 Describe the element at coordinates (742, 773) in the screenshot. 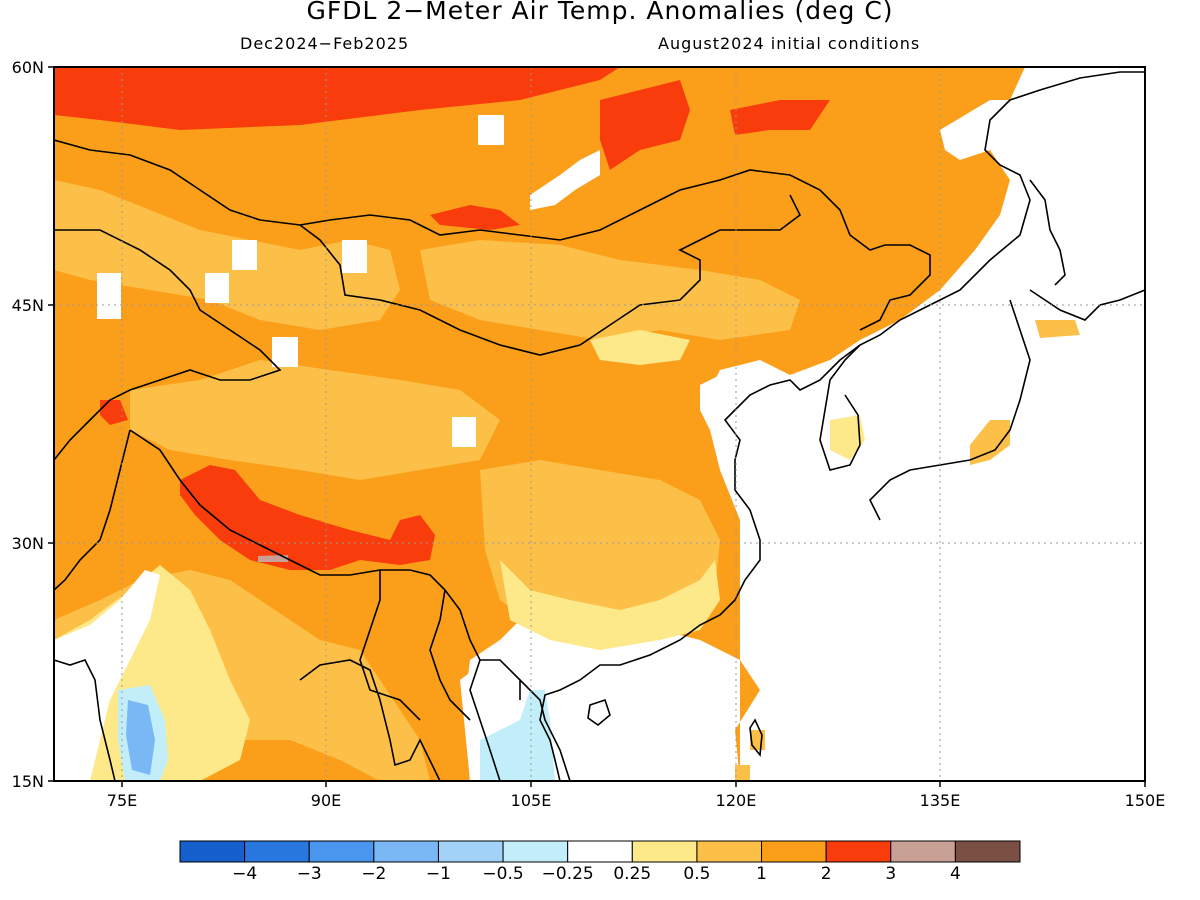

I see `anomaly-region-0p5-1-luzon` at that location.